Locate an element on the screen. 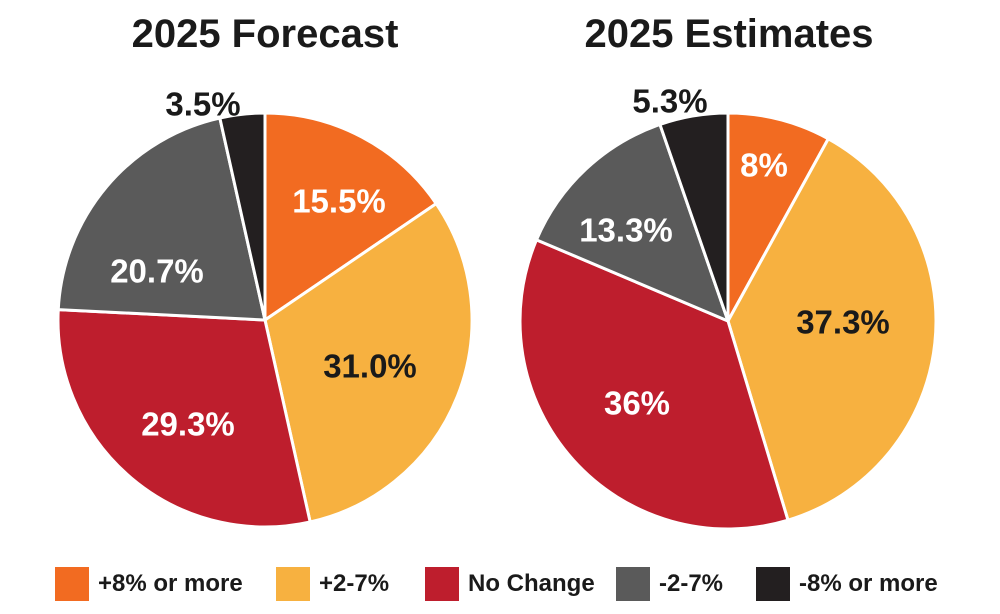  estimates-slice-plus-8-or-more is located at coordinates (778, 217).